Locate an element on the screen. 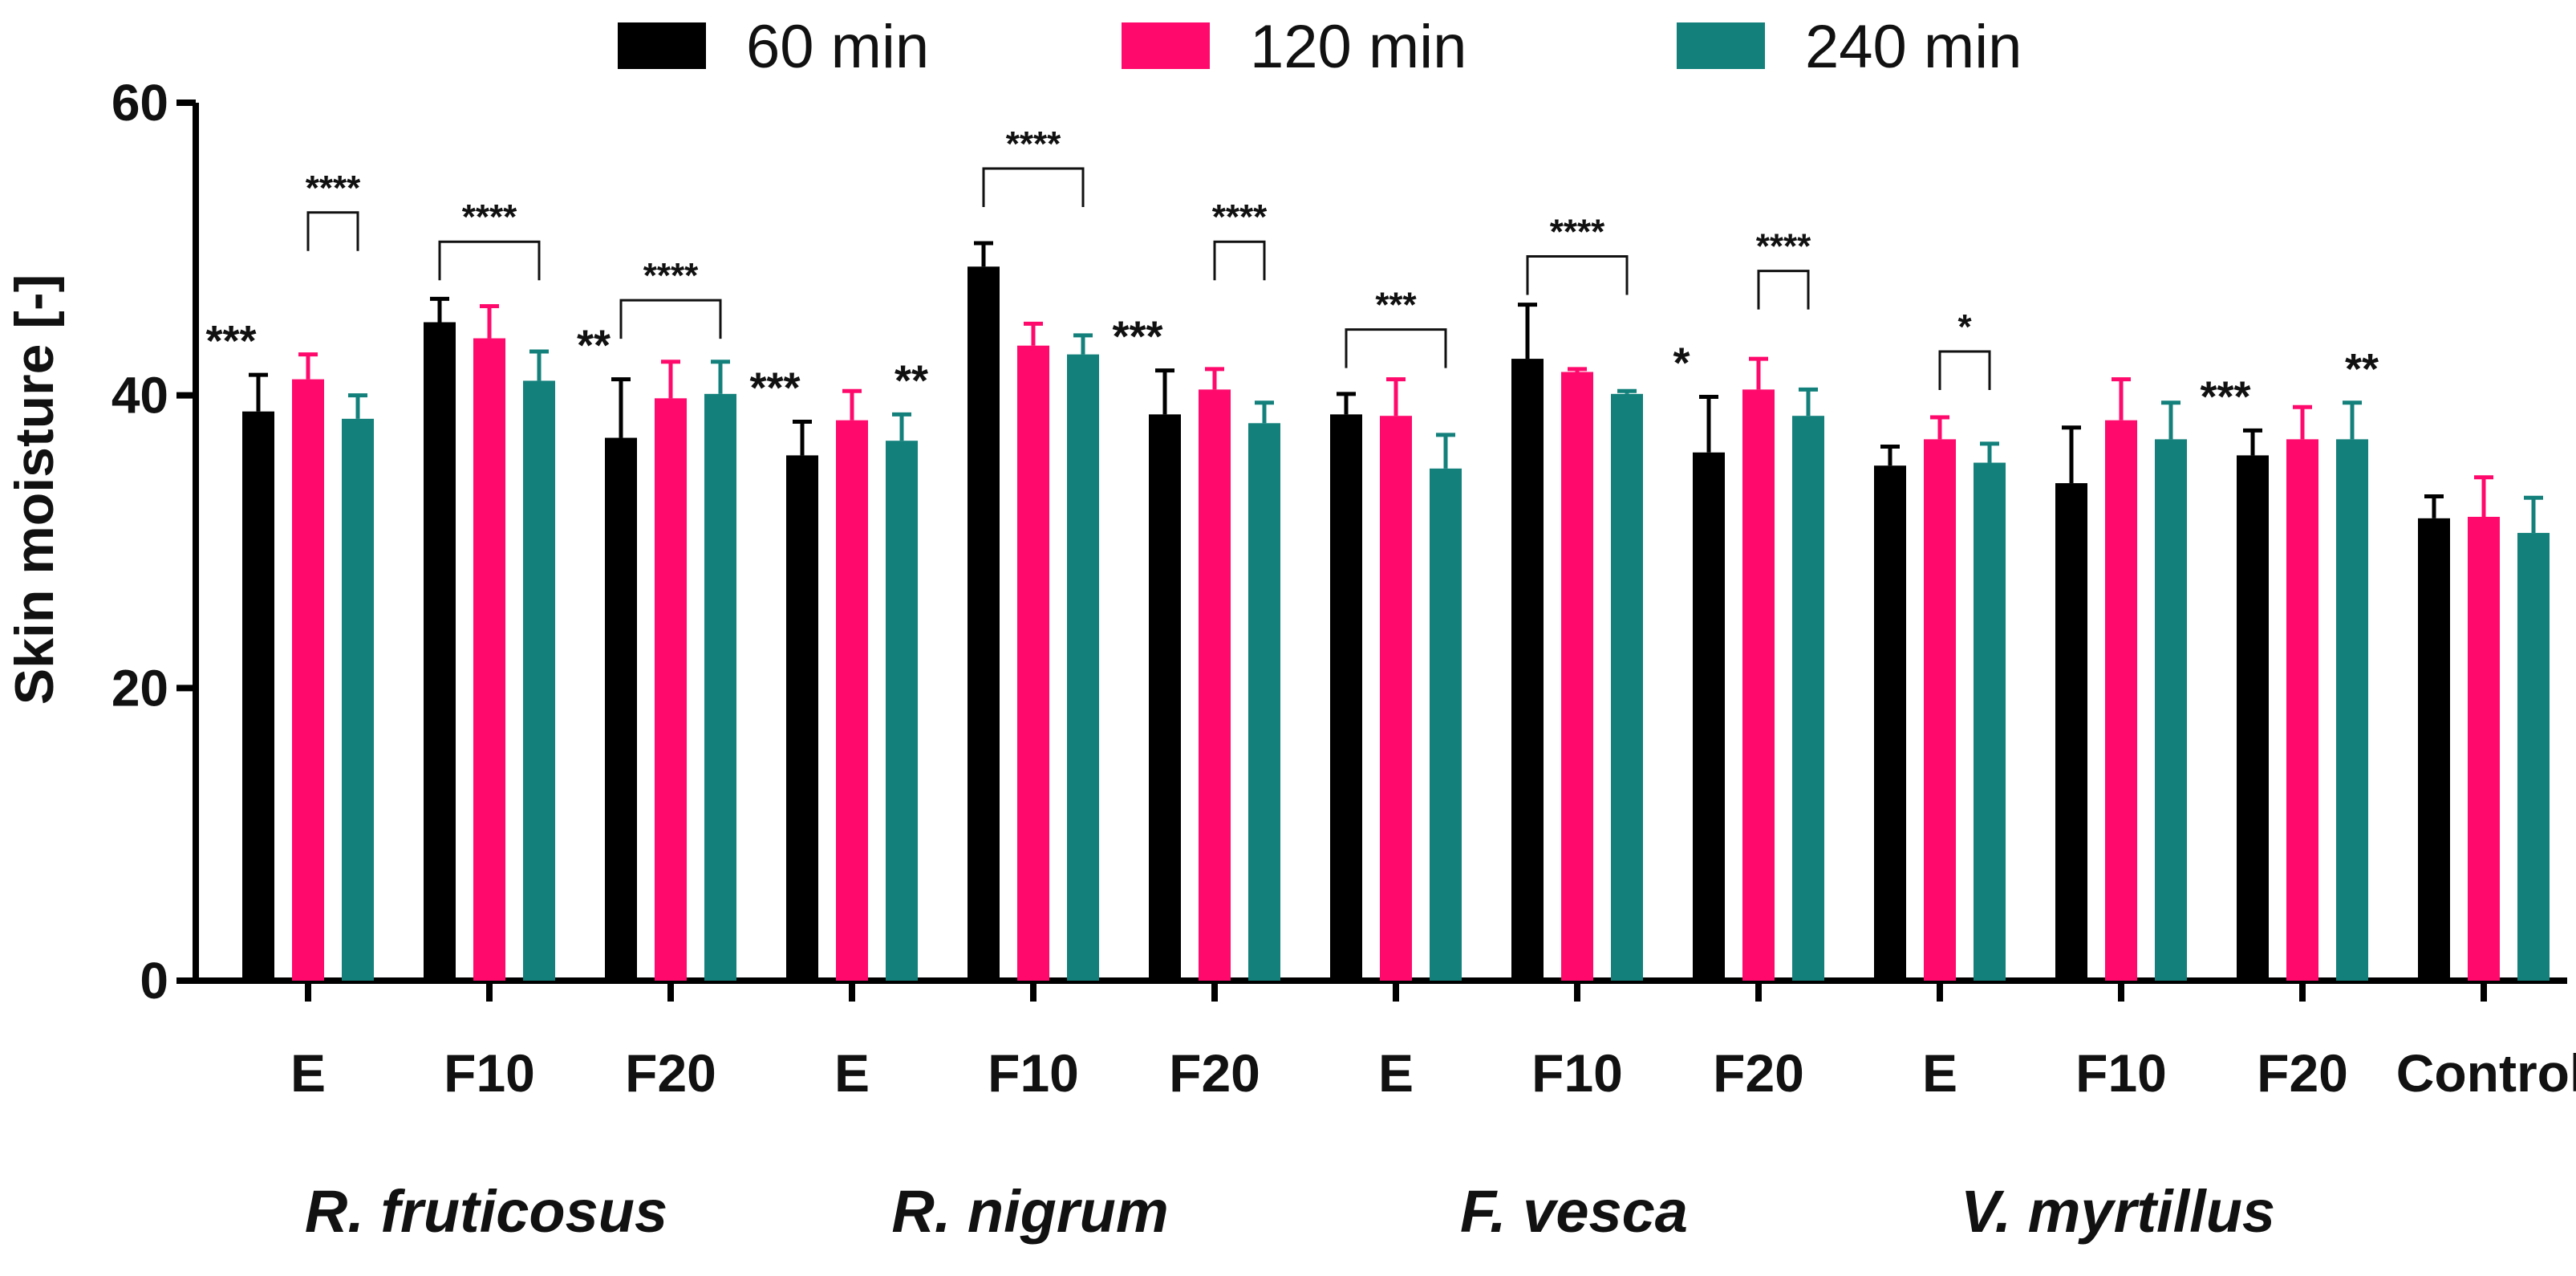 The width and height of the screenshot is (2576, 1276). legend-label: 60 min is located at coordinates (837, 47).